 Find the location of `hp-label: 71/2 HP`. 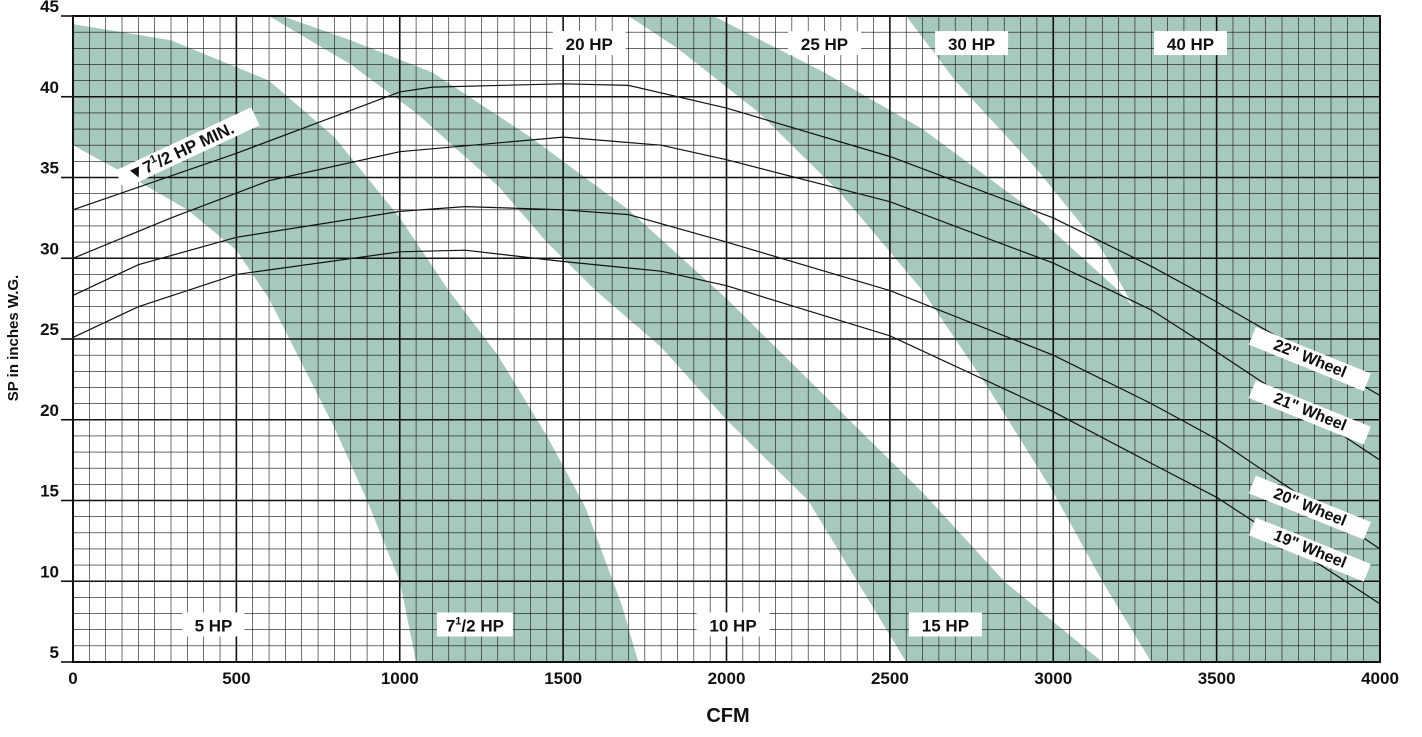

hp-label: 71/2 HP is located at coordinates (475, 625).